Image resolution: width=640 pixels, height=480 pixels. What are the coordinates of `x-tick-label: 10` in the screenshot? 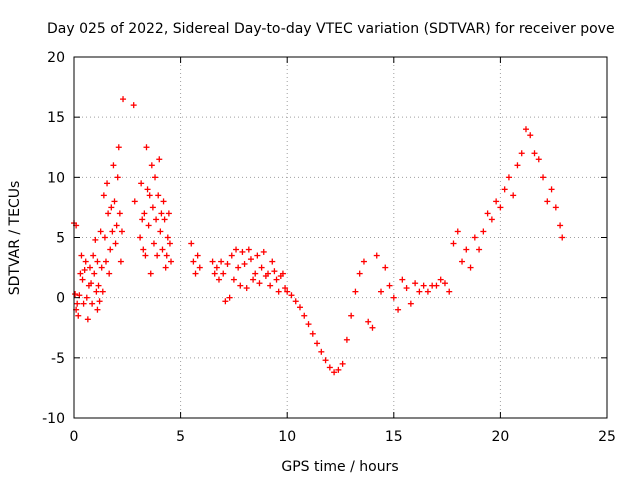 It's located at (287, 437).